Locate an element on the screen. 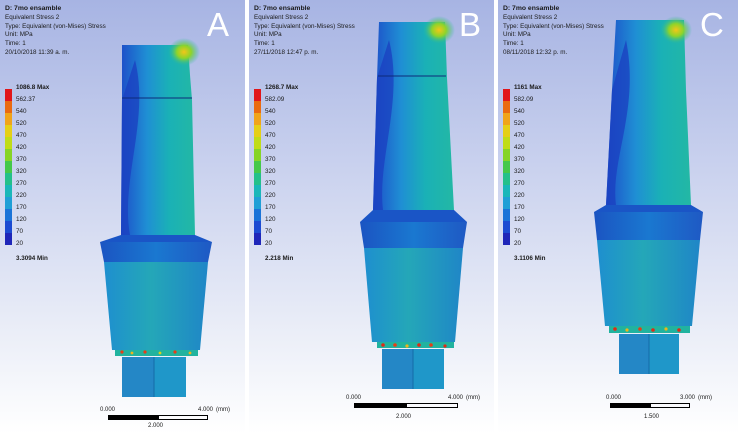 This screenshot has width=738, height=434. legend-label: 540 is located at coordinates (21, 111).